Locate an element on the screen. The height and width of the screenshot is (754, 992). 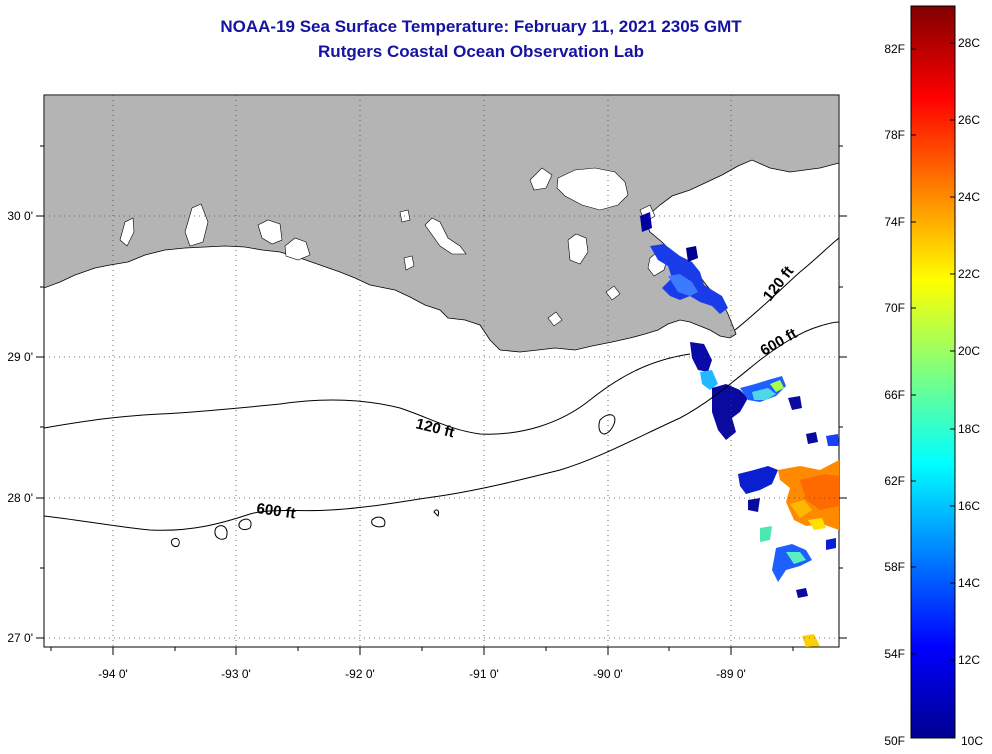
lake-white is located at coordinates (127, 232).